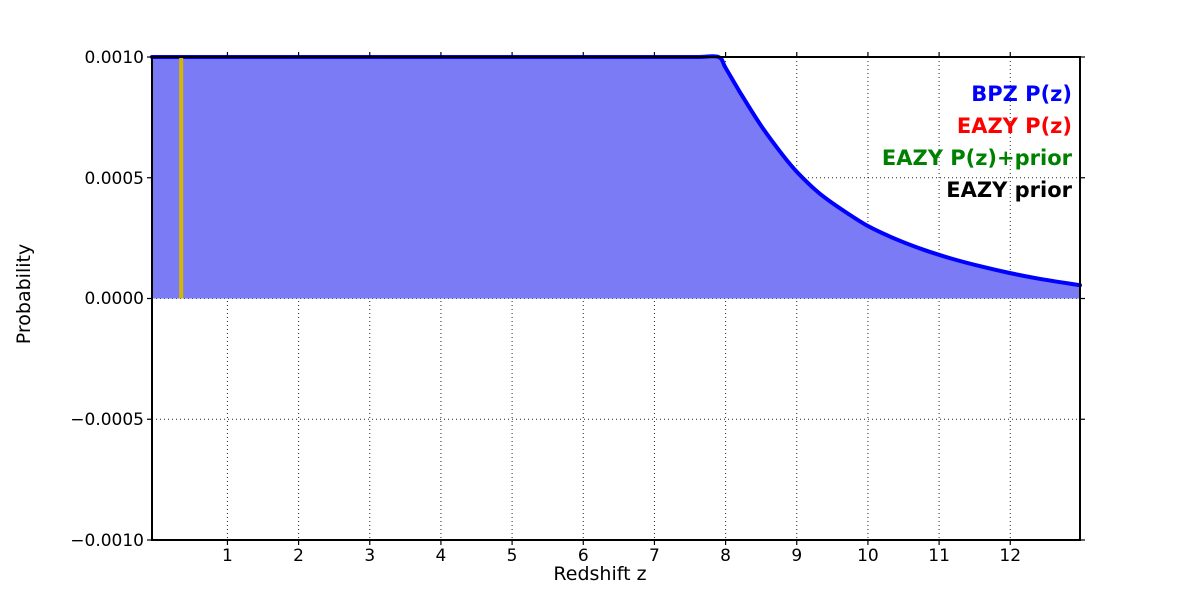  I want to click on xtick-label-7: 7, so click(654, 556).